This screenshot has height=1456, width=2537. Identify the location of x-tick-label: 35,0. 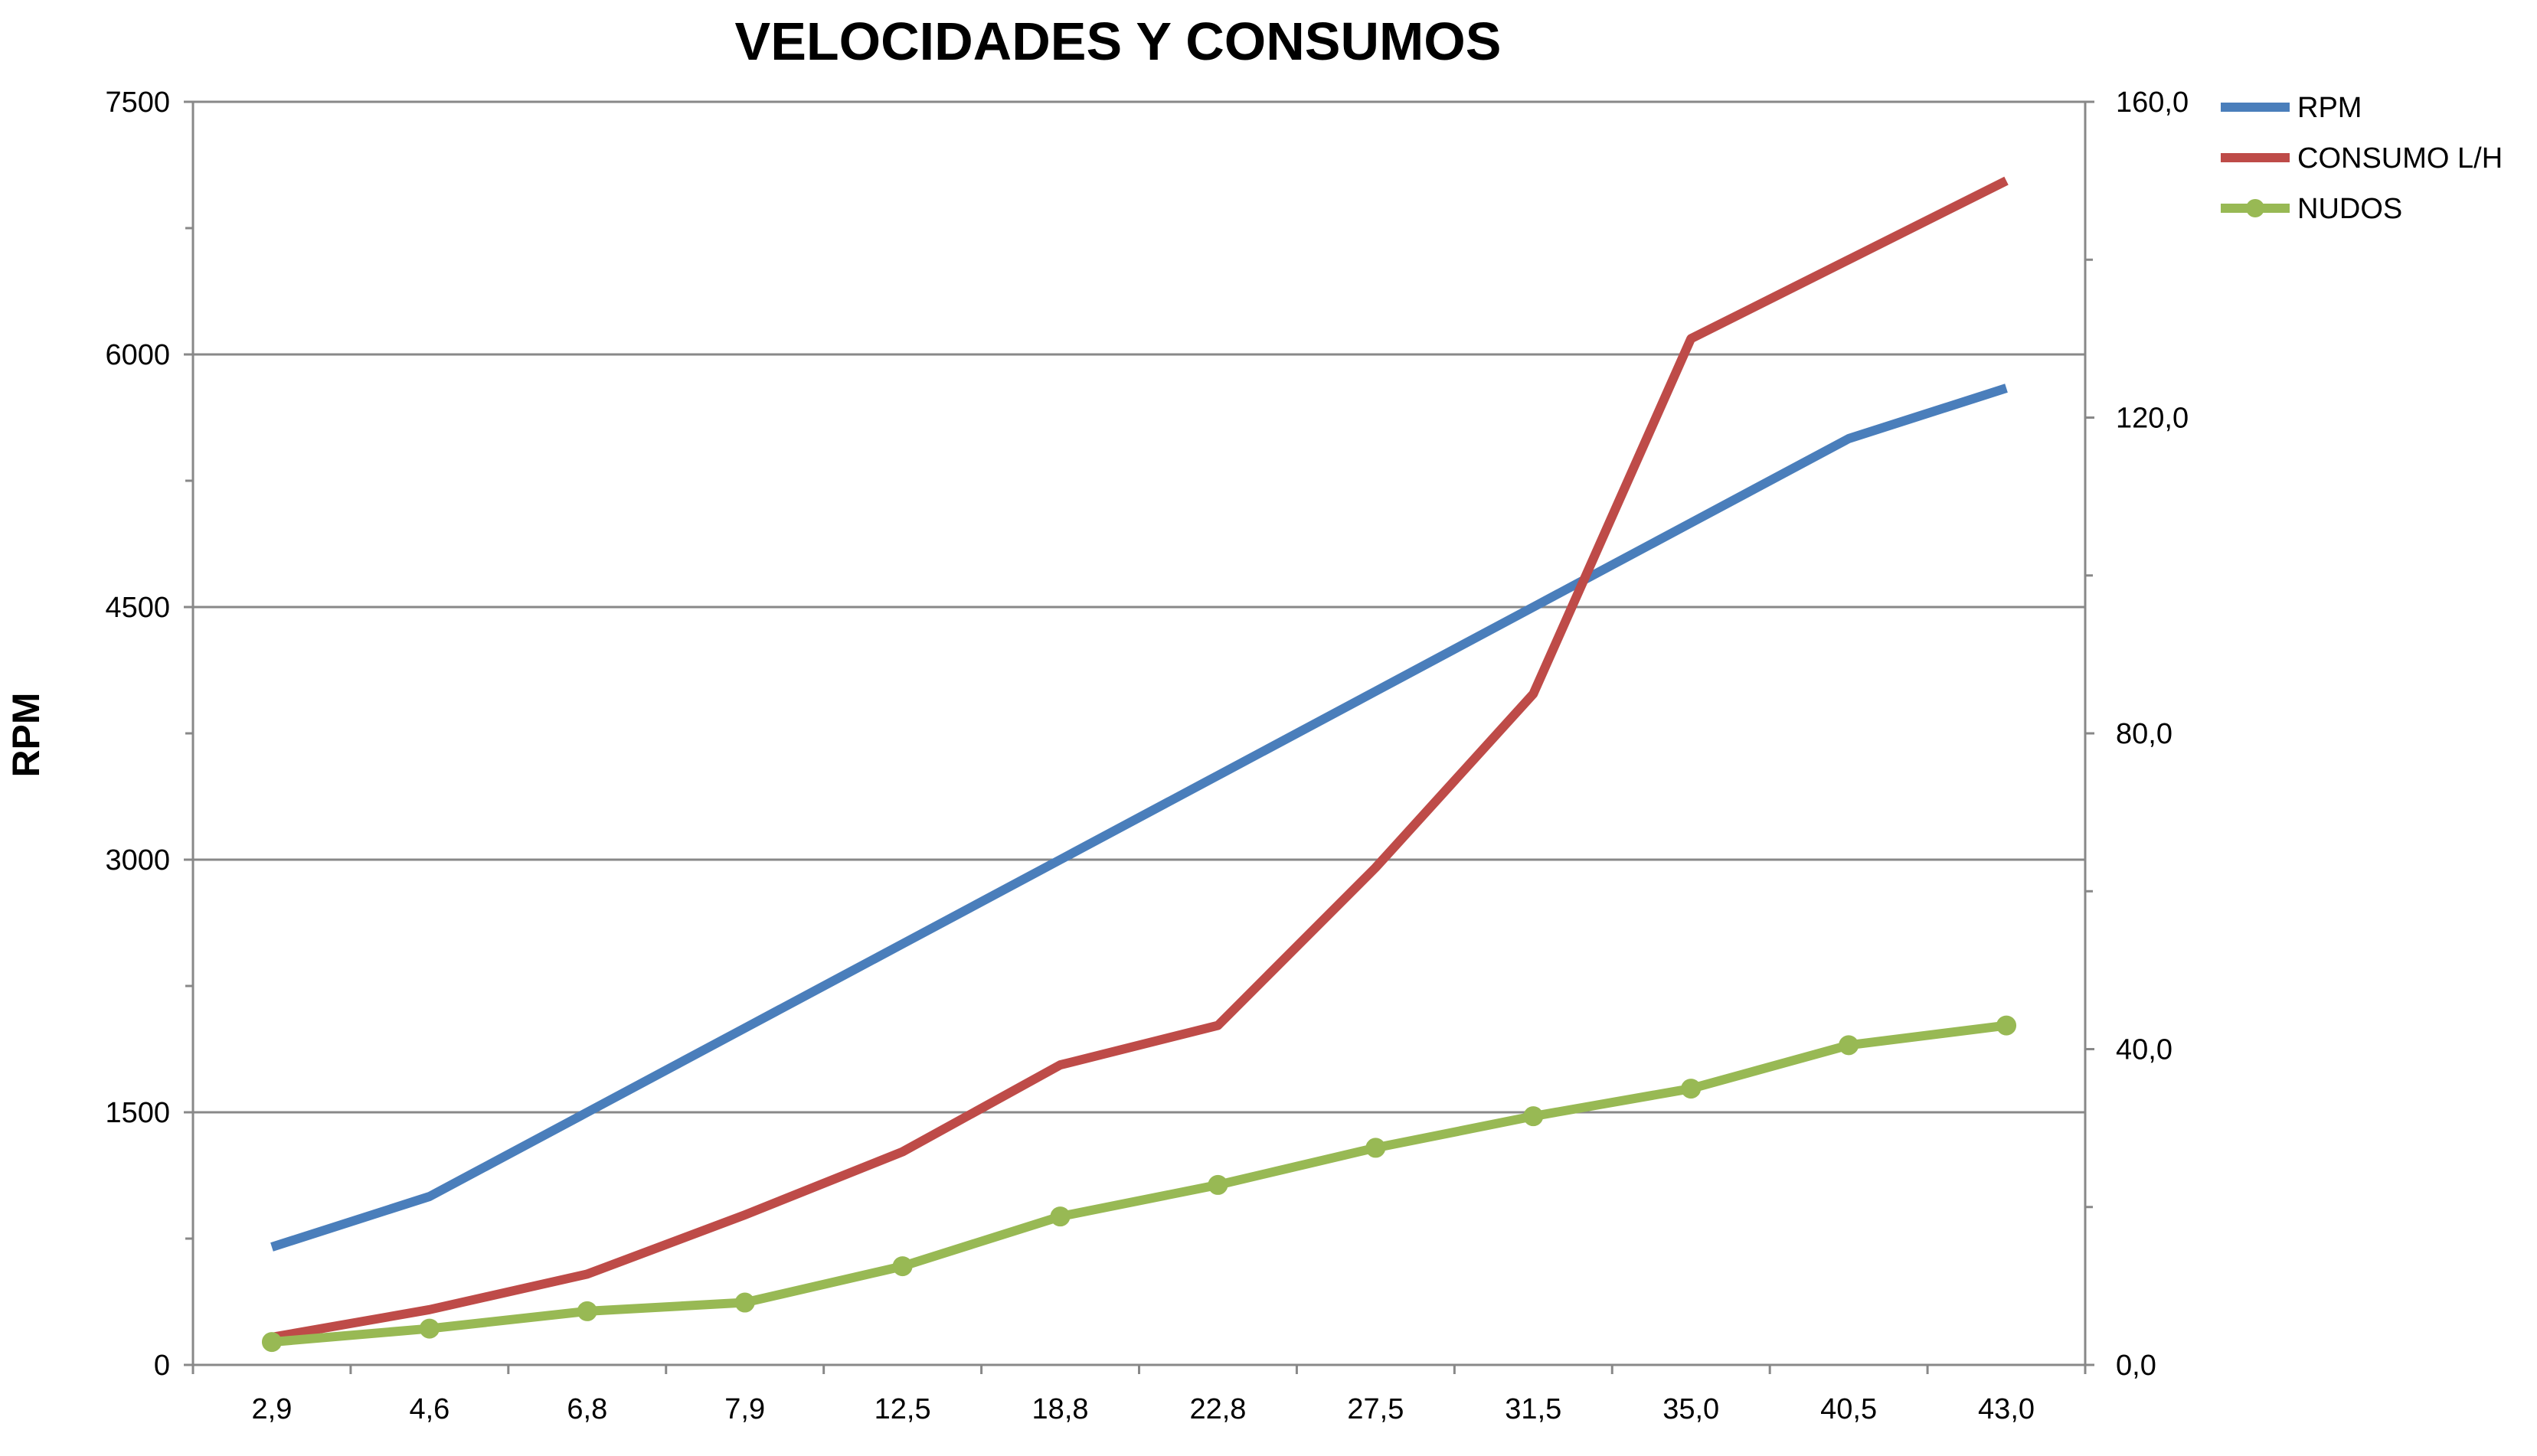
(1690, 1409).